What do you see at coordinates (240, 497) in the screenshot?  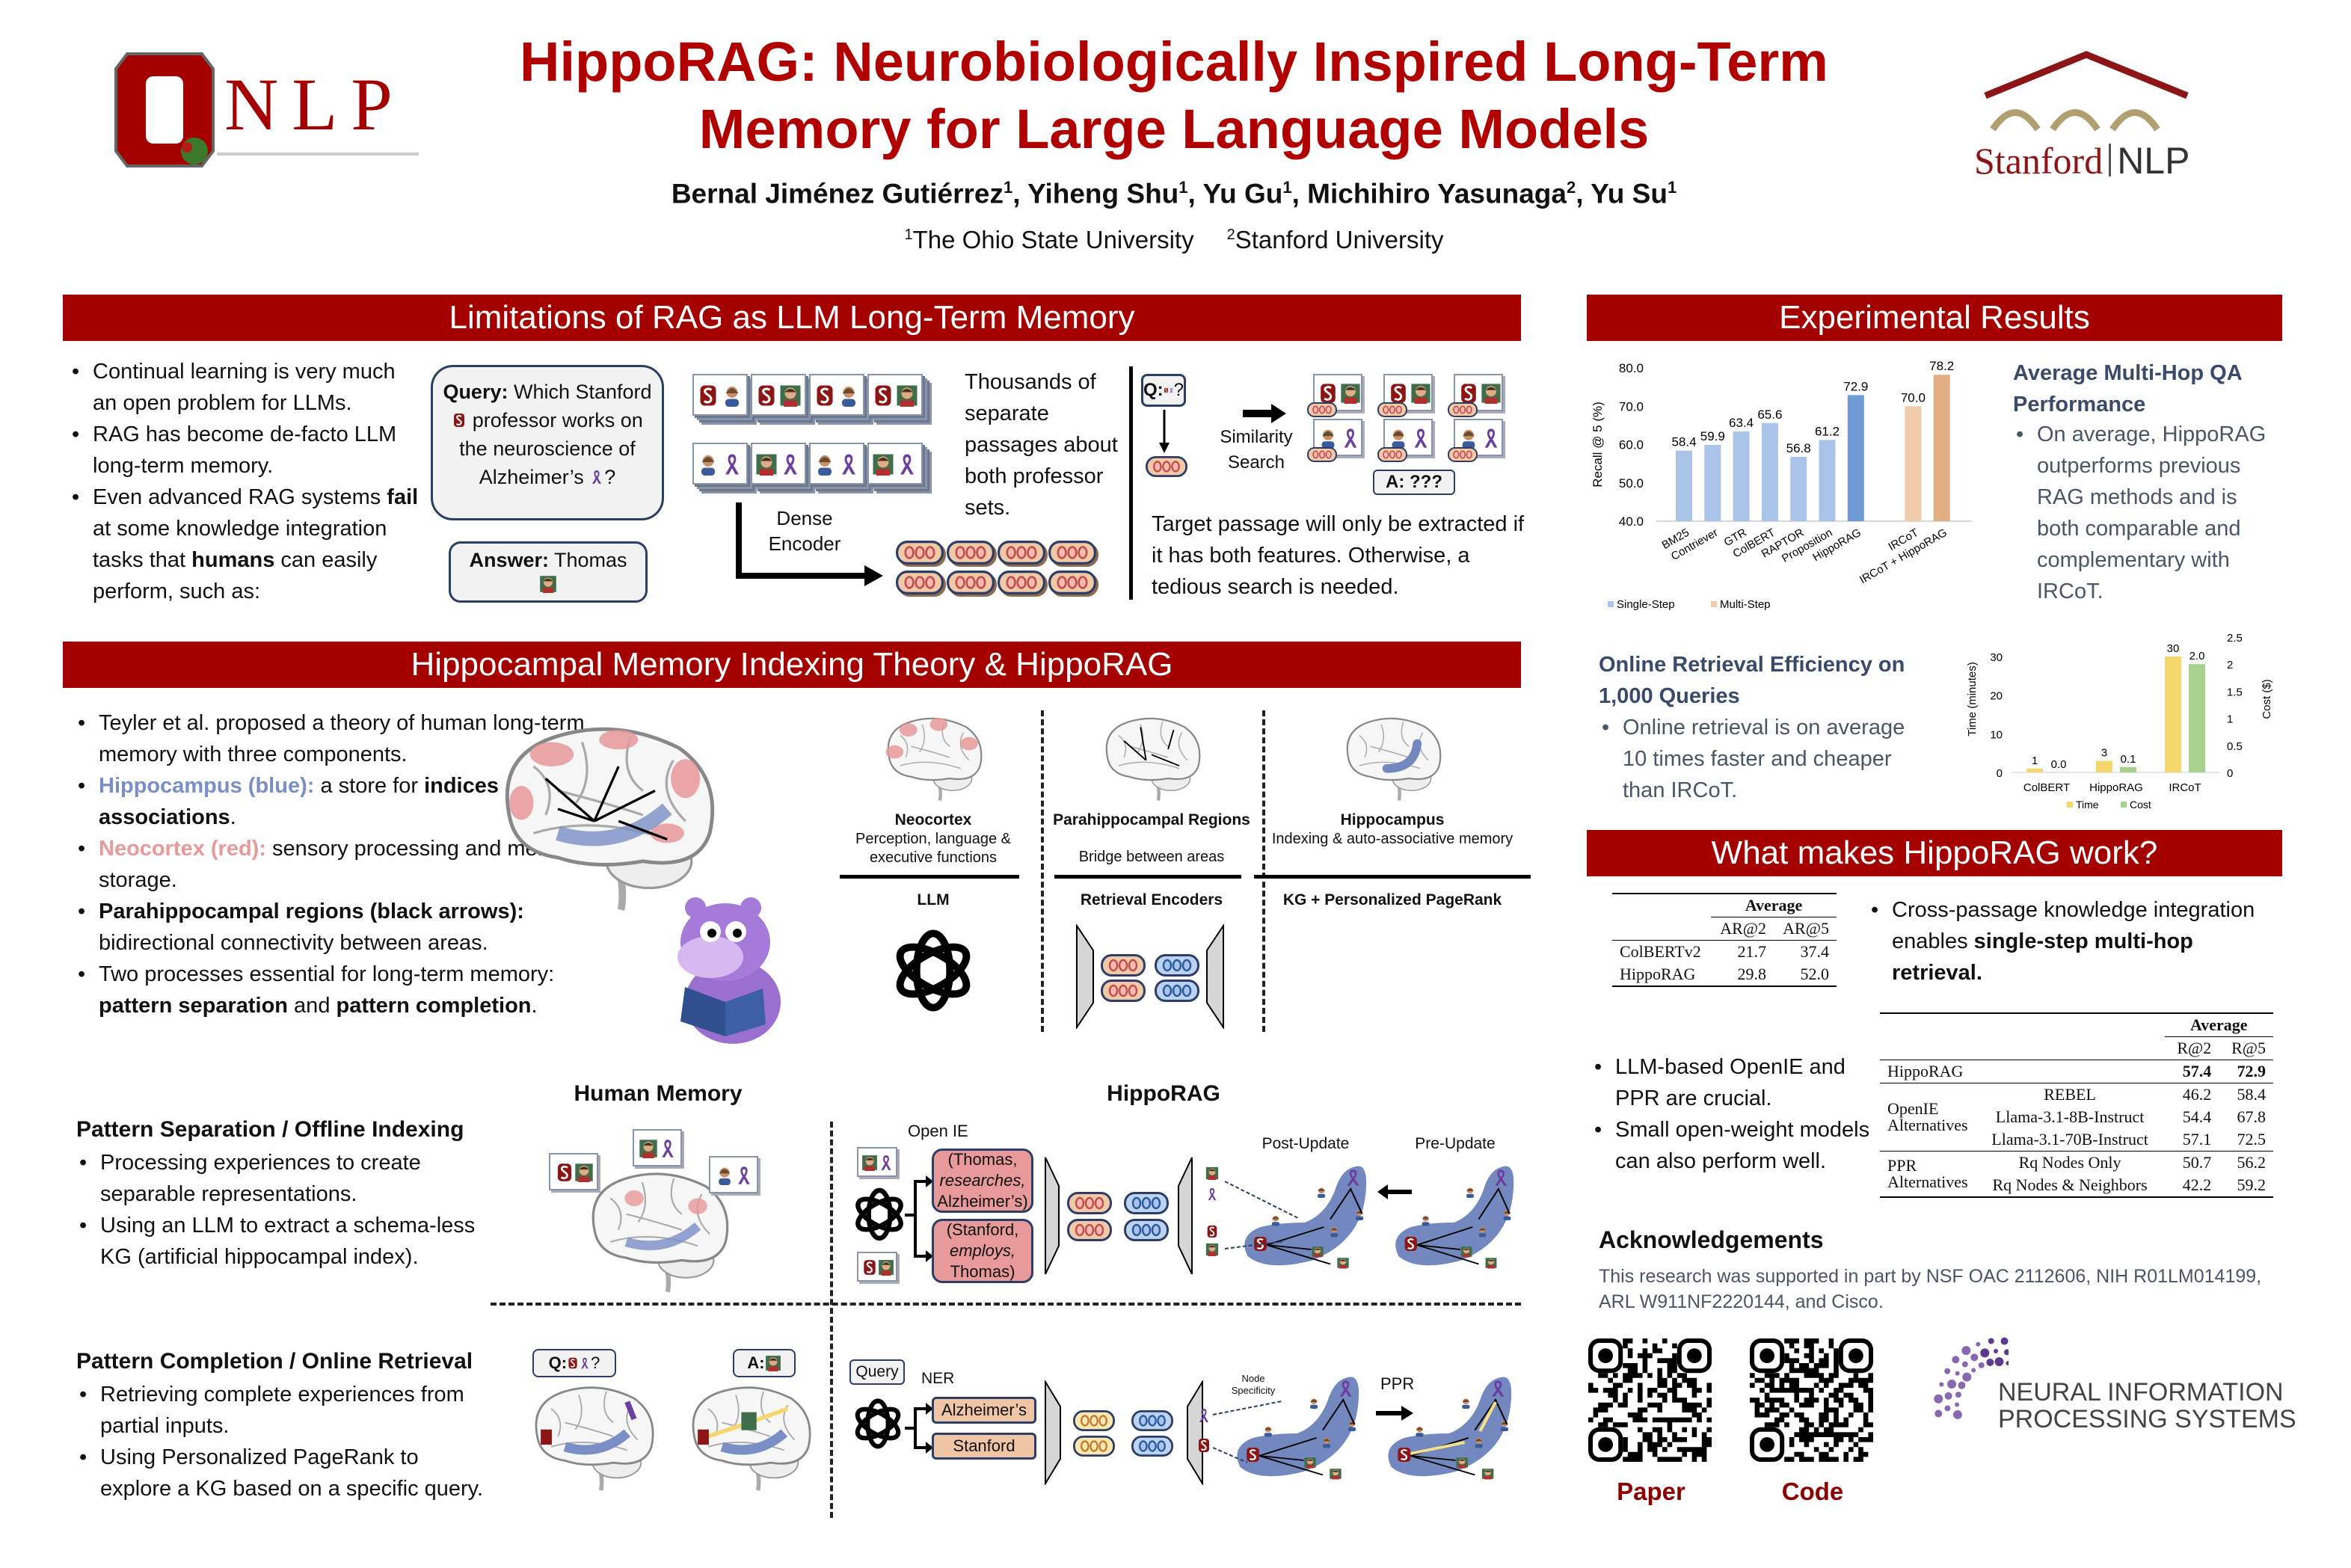 I see `text-segment: Even advanced RAG systems` at bounding box center [240, 497].